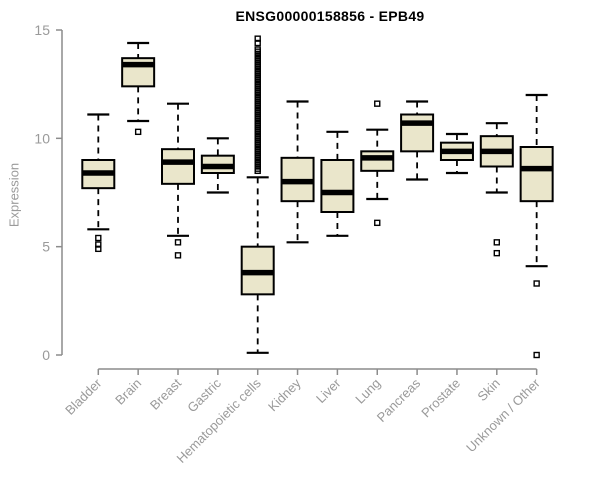  I want to click on x-tick-label: Brain, so click(128, 392).